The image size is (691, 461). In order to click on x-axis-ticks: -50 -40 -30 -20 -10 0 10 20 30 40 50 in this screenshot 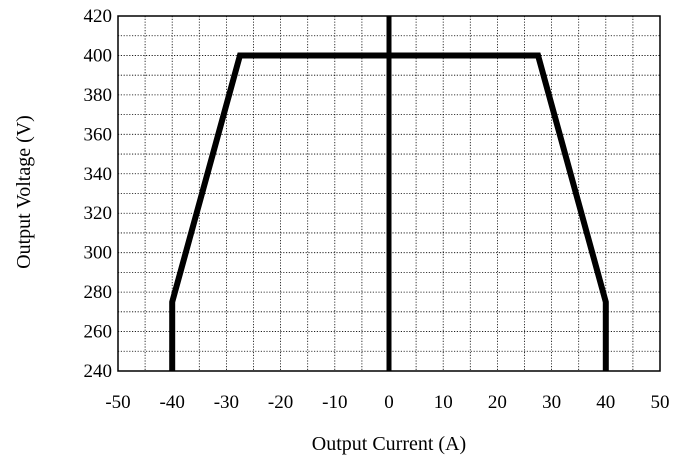, I will do `click(387, 402)`.